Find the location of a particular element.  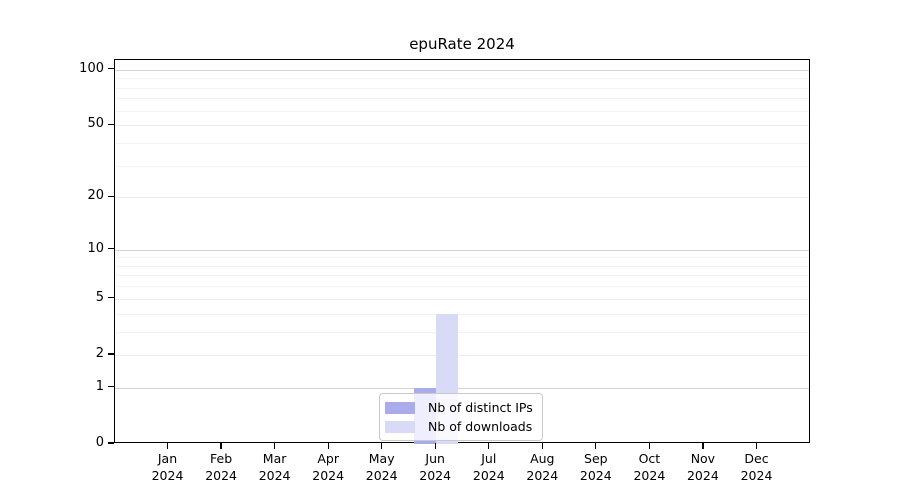

x-tick-month: Jan is located at coordinates (167, 458).